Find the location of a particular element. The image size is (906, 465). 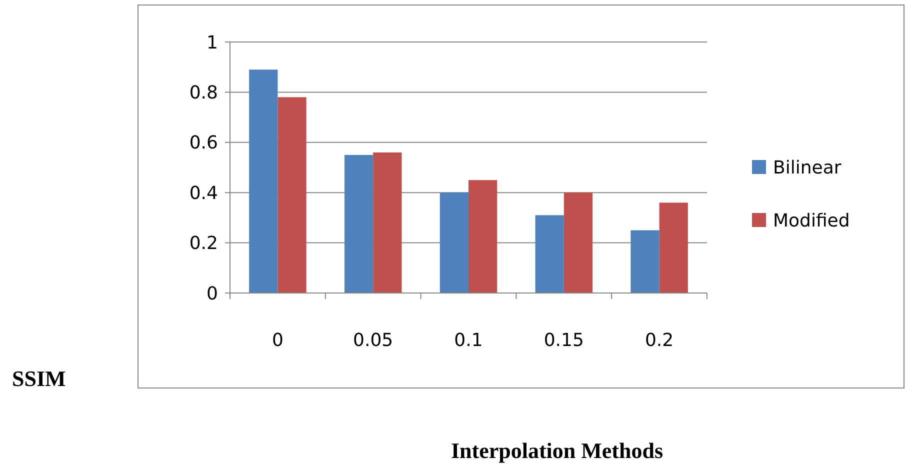

legend-label: Modified is located at coordinates (811, 221).